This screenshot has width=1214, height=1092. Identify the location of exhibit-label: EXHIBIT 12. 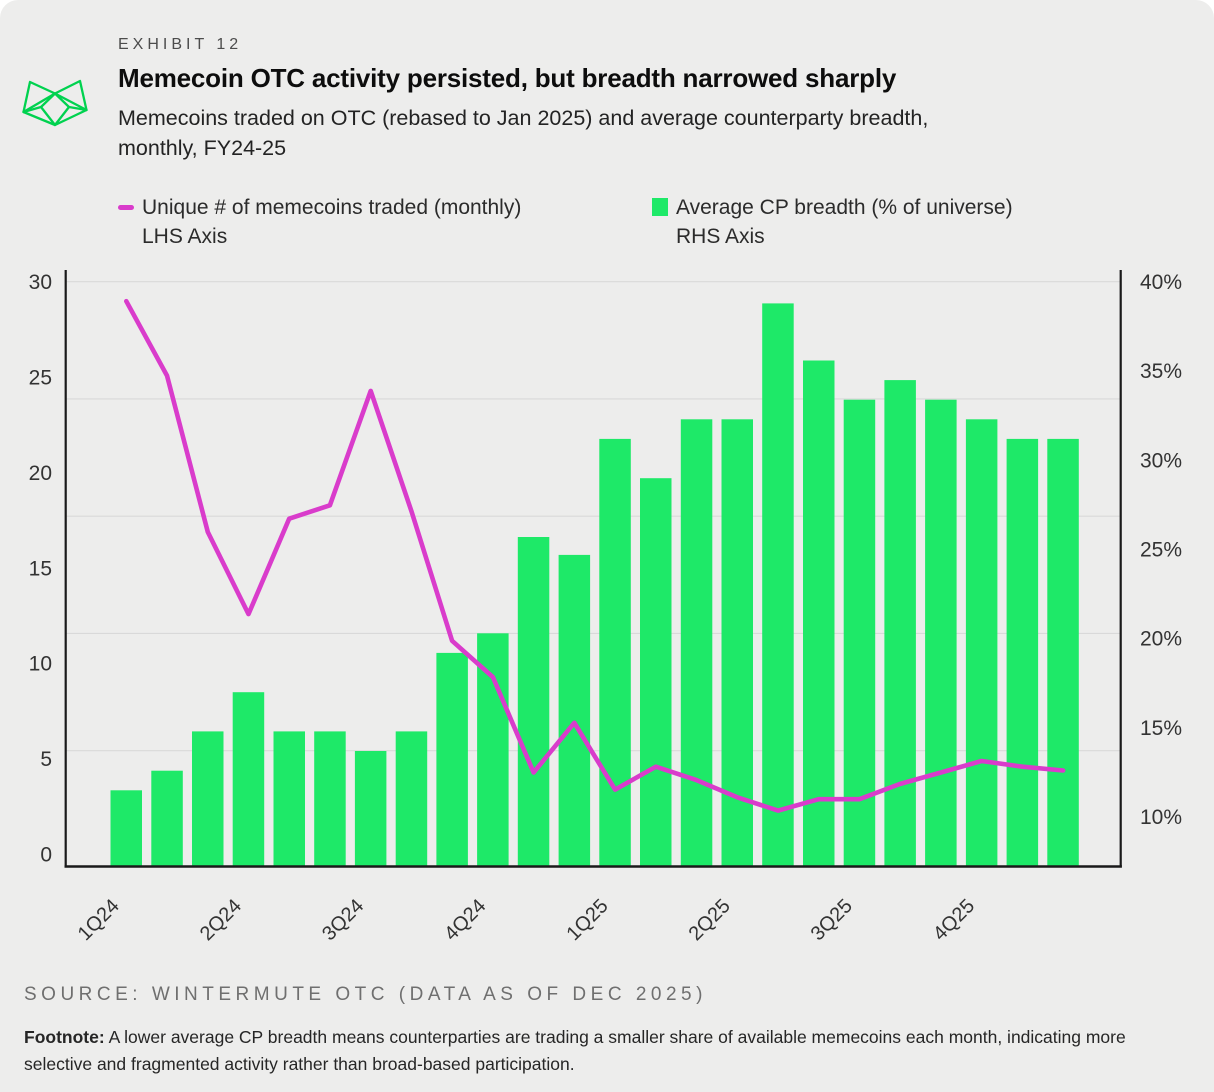
(180, 44).